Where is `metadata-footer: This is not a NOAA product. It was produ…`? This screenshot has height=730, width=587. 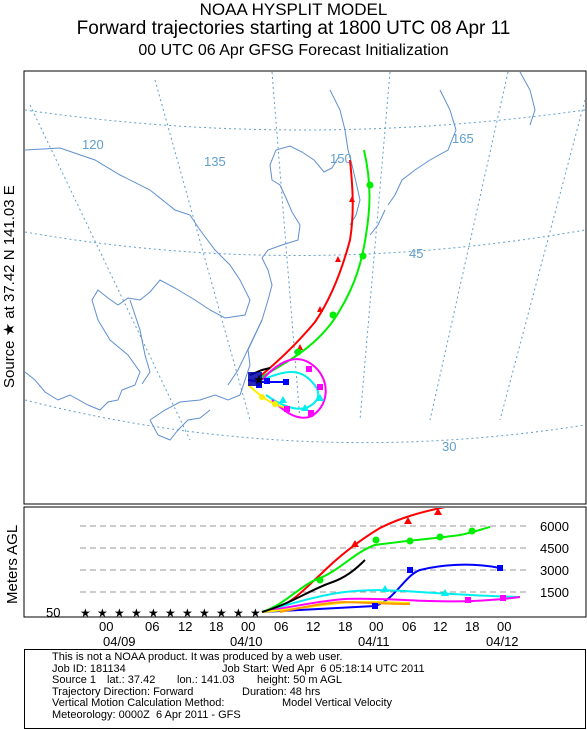 metadata-footer: This is not a NOAA product. It was produ… is located at coordinates (305, 689).